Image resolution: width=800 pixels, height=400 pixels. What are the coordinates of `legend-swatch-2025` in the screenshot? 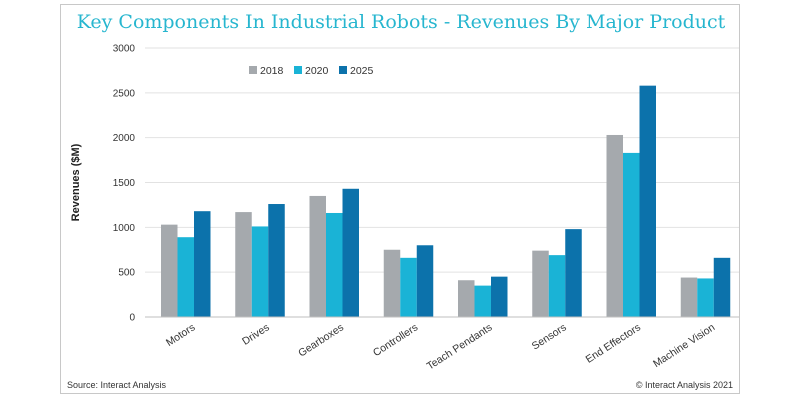 It's located at (343, 70).